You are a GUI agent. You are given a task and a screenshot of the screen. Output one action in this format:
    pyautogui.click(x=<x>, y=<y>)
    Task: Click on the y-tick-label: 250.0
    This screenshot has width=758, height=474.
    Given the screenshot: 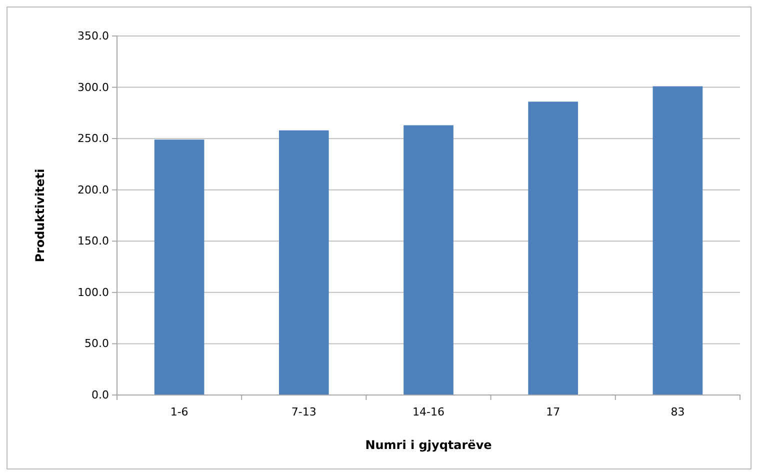 What is the action you would take?
    pyautogui.click(x=93, y=139)
    